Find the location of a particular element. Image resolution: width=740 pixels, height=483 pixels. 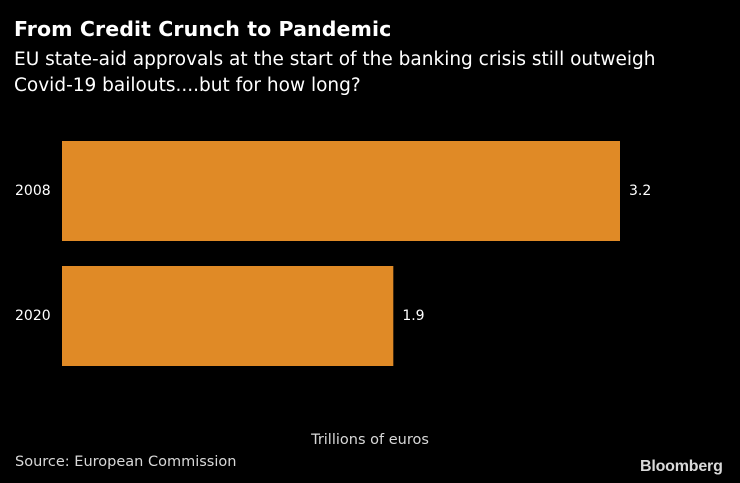

category-label-2008: 2008 is located at coordinates (33, 191).